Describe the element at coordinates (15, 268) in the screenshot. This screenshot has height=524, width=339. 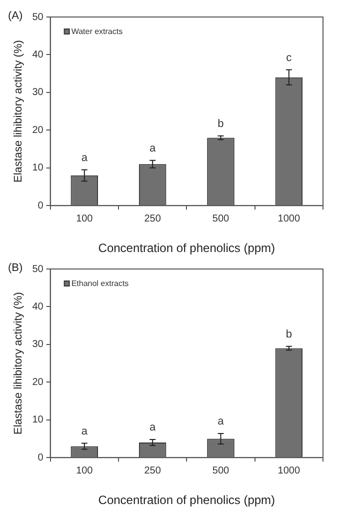
I see `chart-title: (B)` at that location.